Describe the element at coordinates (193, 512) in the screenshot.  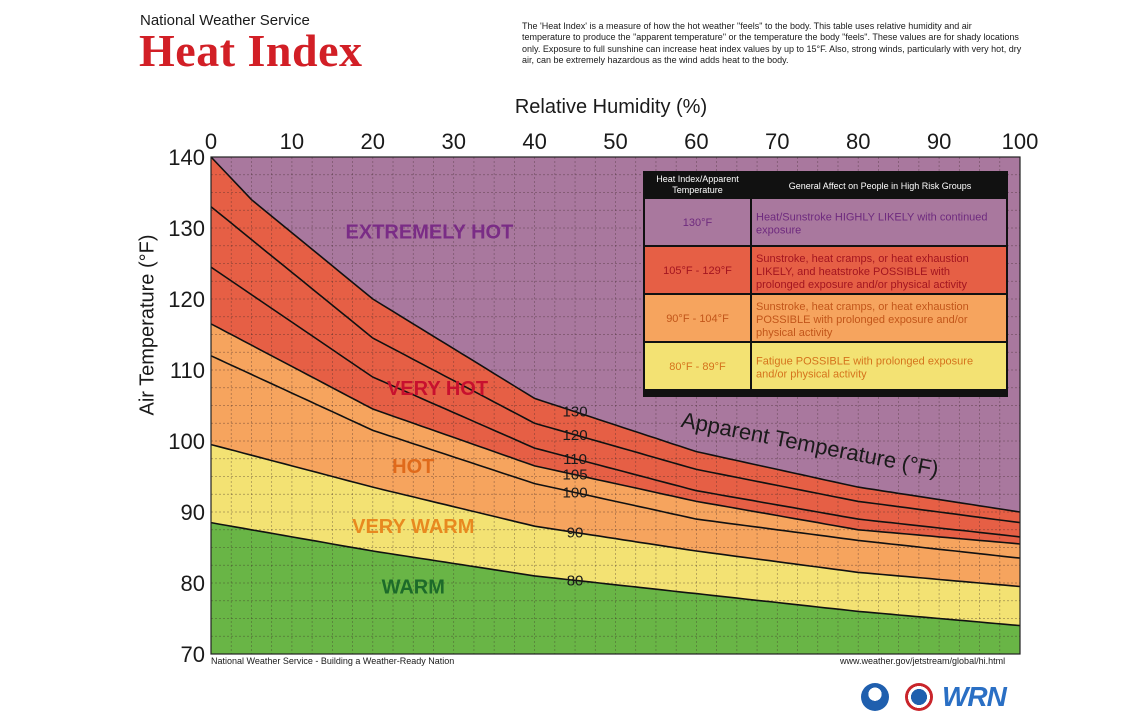
I see `y-tick-label: 90` at that location.